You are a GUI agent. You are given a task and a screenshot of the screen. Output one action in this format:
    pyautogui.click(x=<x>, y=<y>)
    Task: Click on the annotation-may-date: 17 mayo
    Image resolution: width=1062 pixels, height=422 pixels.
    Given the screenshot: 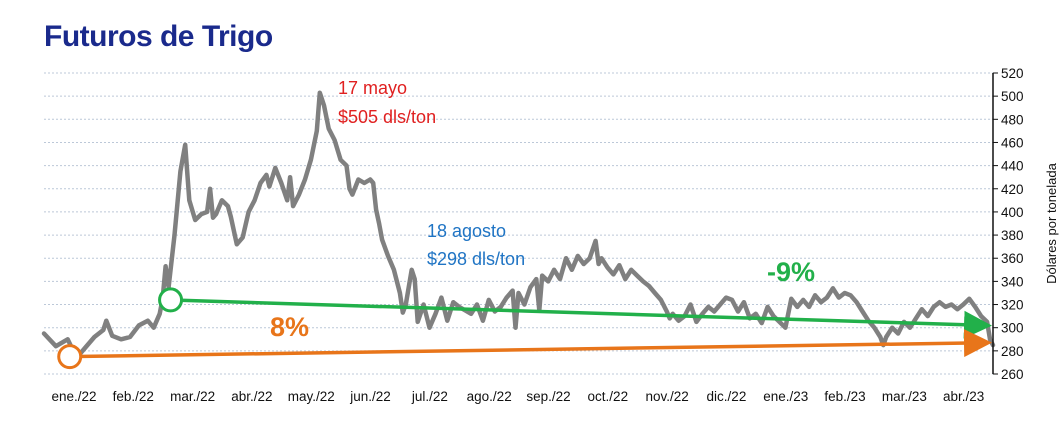 What is the action you would take?
    pyautogui.click(x=372, y=88)
    